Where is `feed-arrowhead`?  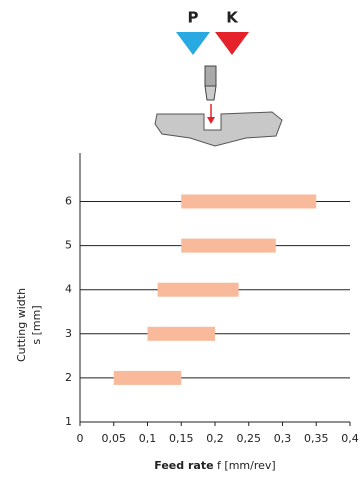 feed-arrowhead is located at coordinates (211, 120).